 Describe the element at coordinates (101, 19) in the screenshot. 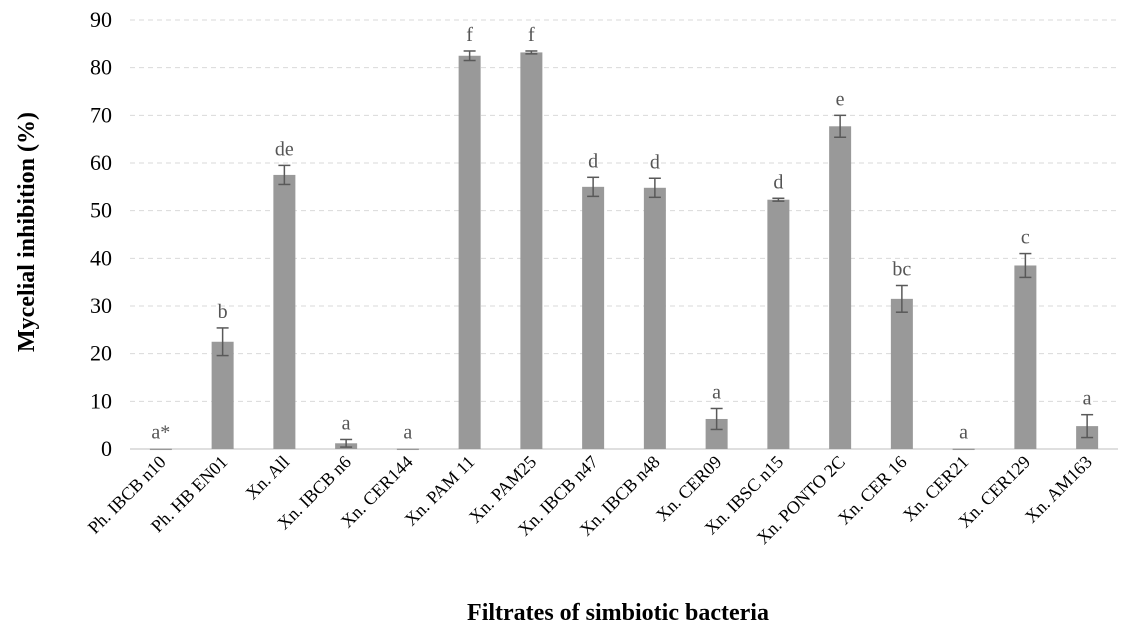

I see `y-tick-label: 90` at that location.